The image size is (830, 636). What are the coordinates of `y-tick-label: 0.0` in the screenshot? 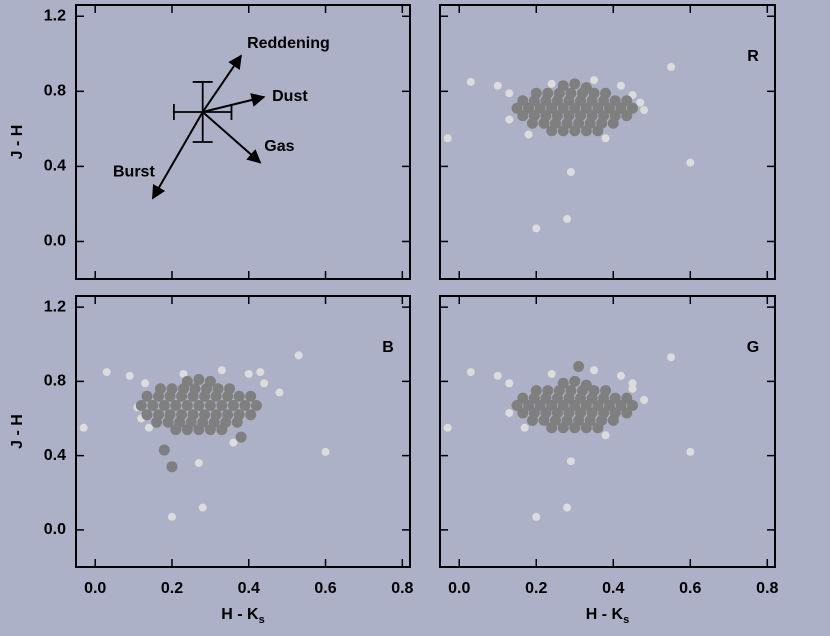 It's located at (55, 529).